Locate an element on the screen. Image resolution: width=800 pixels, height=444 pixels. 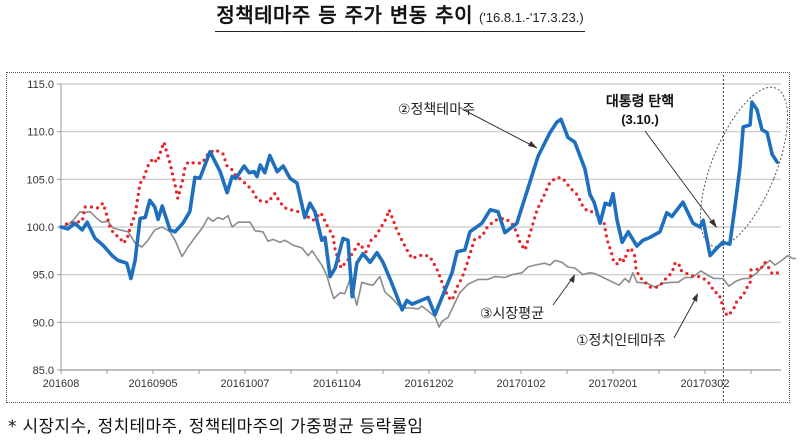
policy-theme-arrow is located at coordinates (499, 128).